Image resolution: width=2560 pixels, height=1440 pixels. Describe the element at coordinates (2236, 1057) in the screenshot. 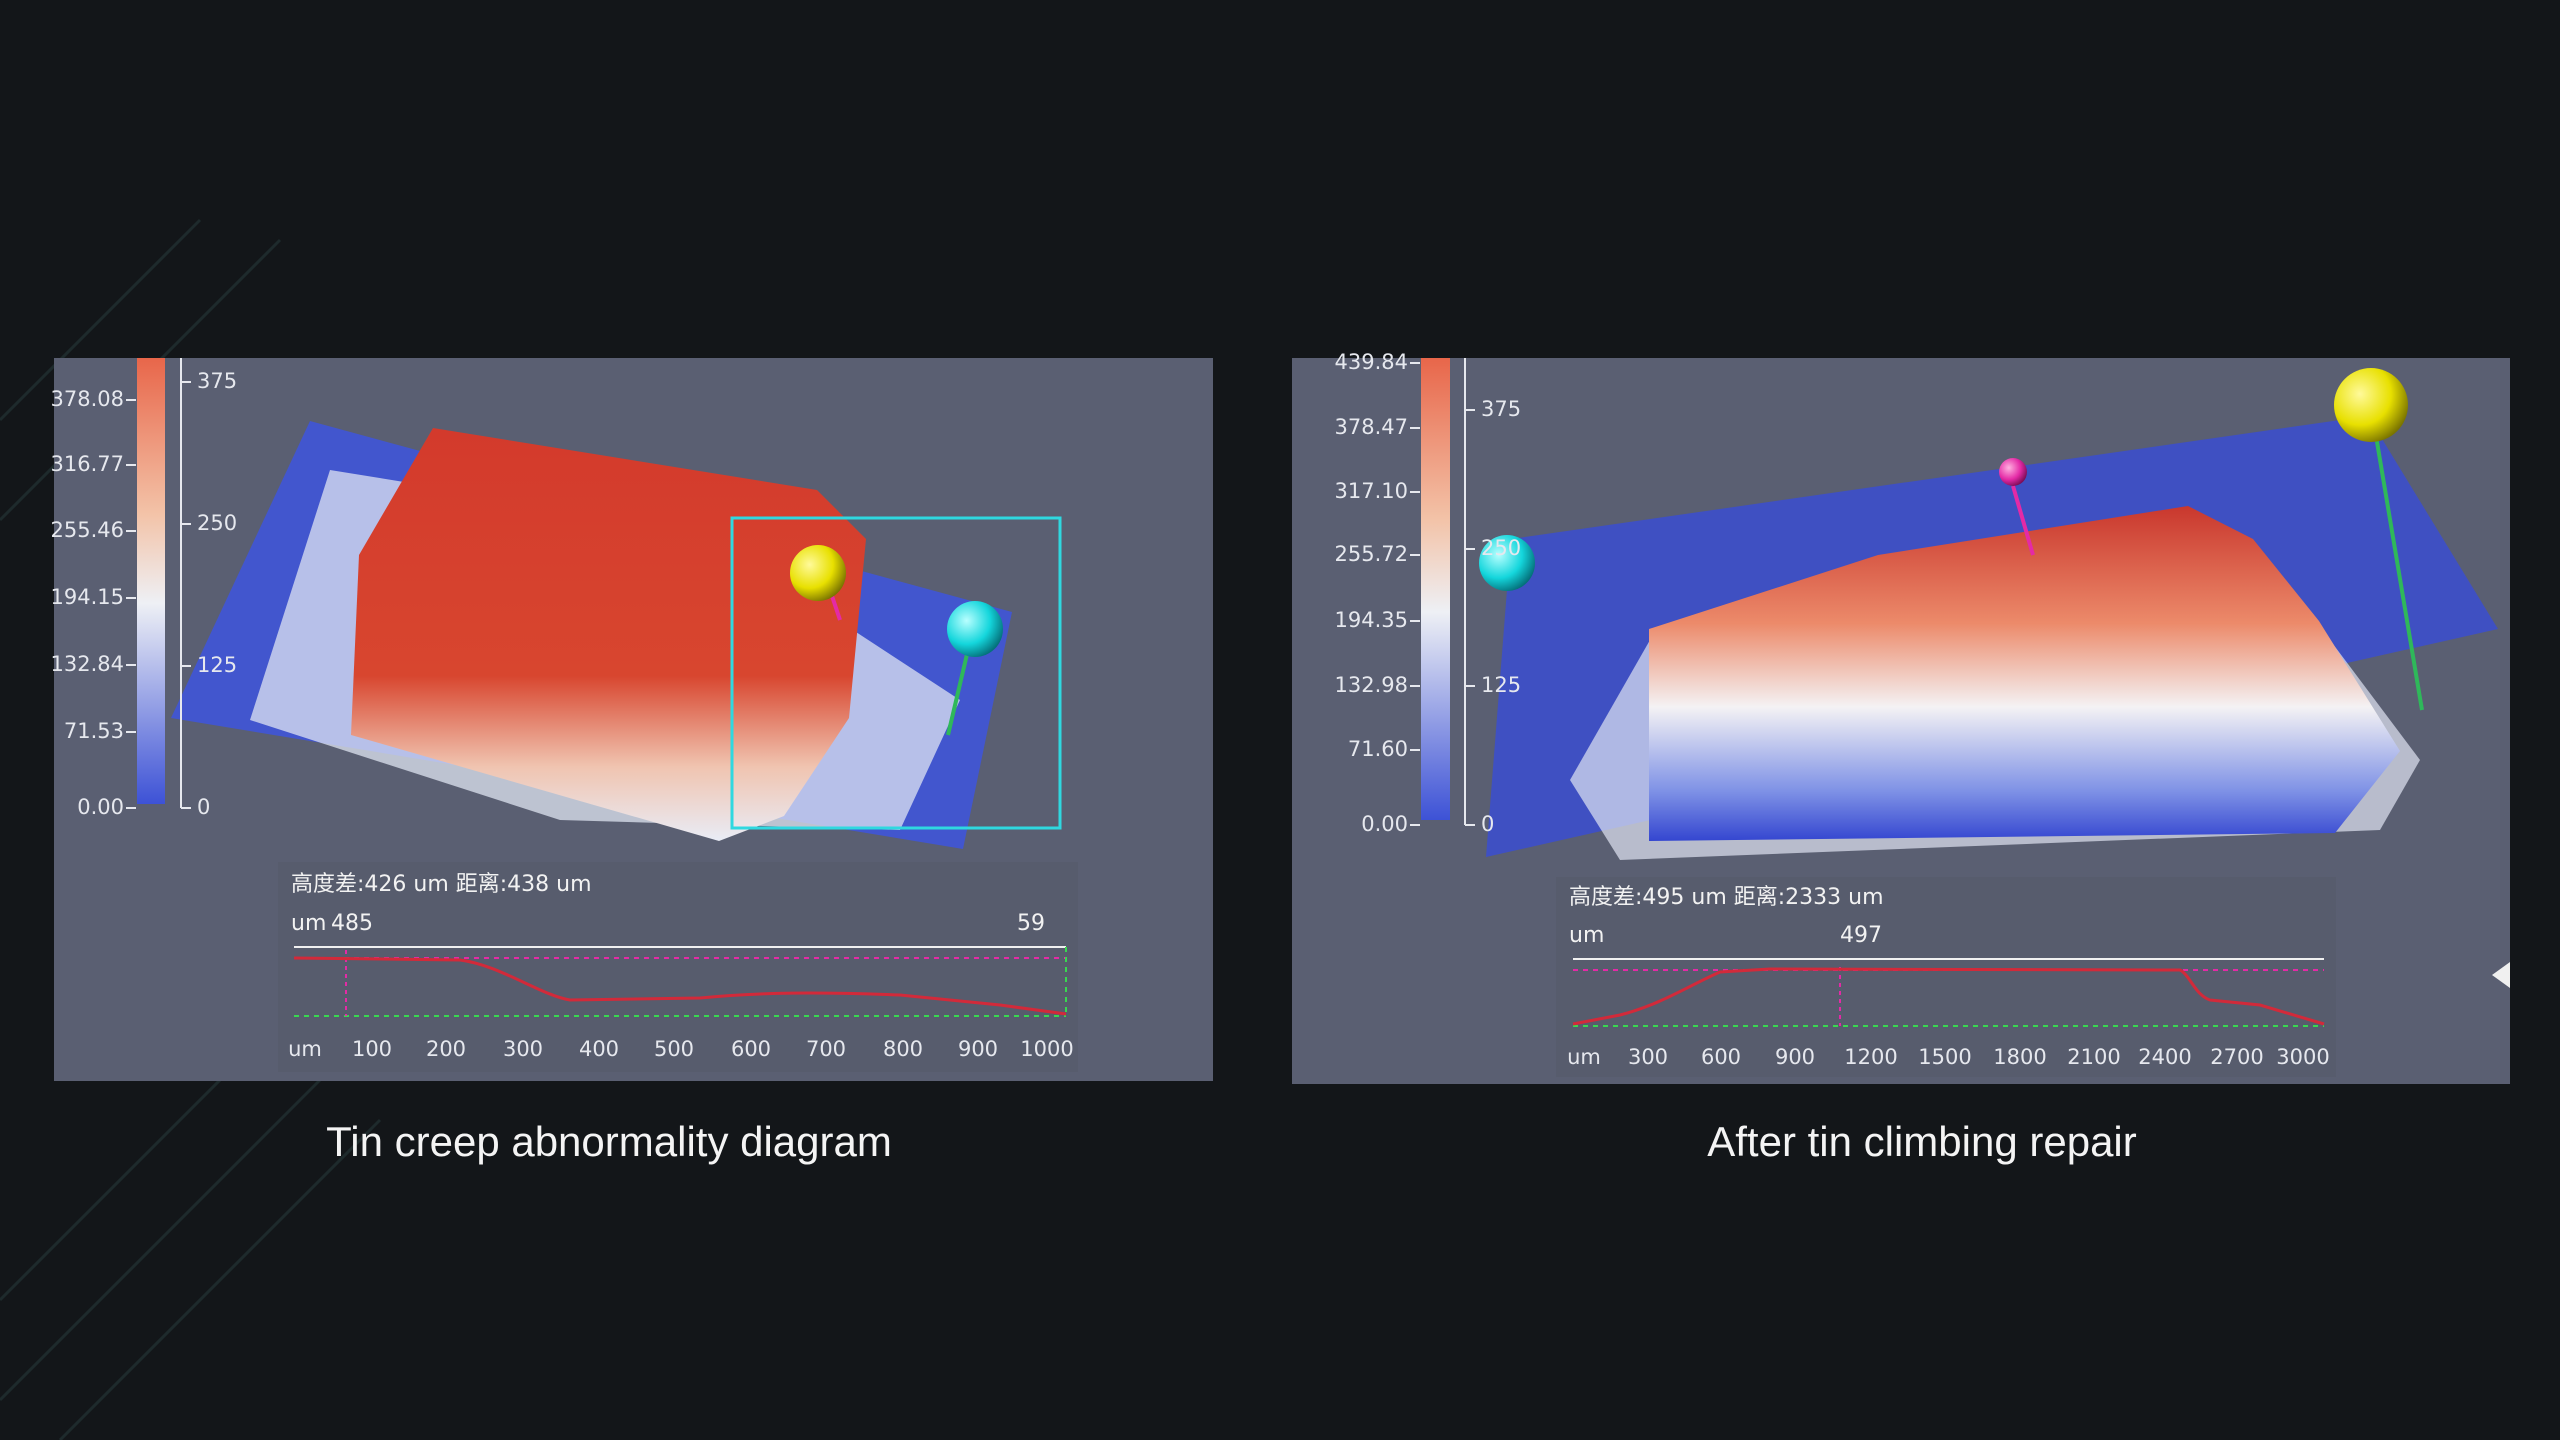

I see `axis-label: 2700` at that location.